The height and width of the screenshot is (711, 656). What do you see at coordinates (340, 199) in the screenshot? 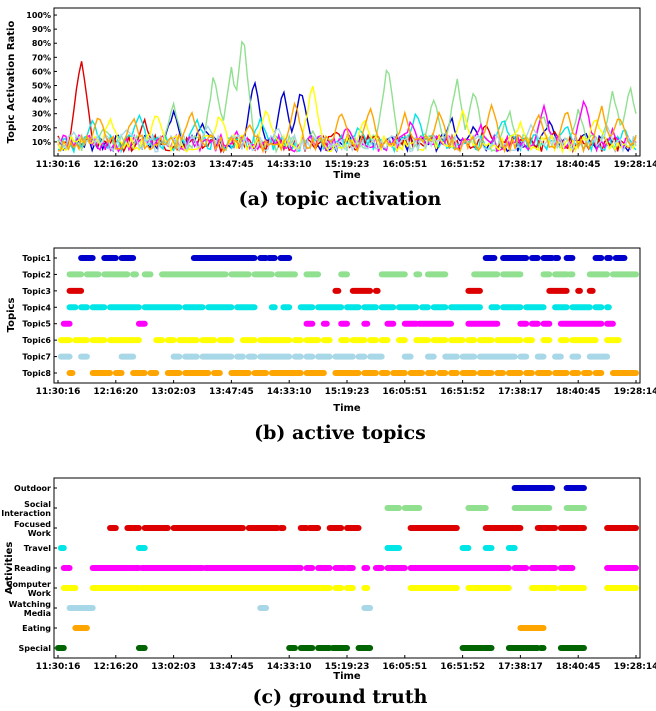
I see `caption-a: (a) topic activation` at bounding box center [340, 199].